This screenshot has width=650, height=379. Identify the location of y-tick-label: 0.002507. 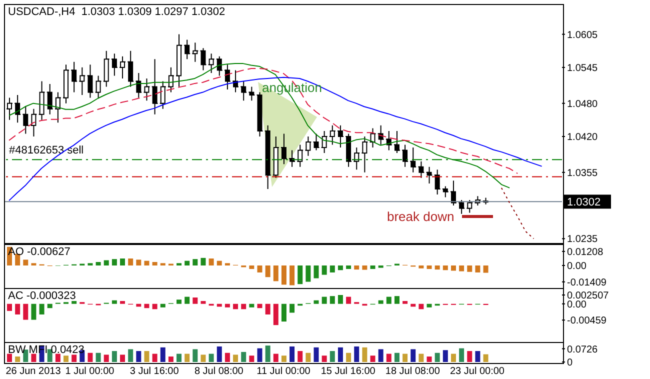
(588, 296).